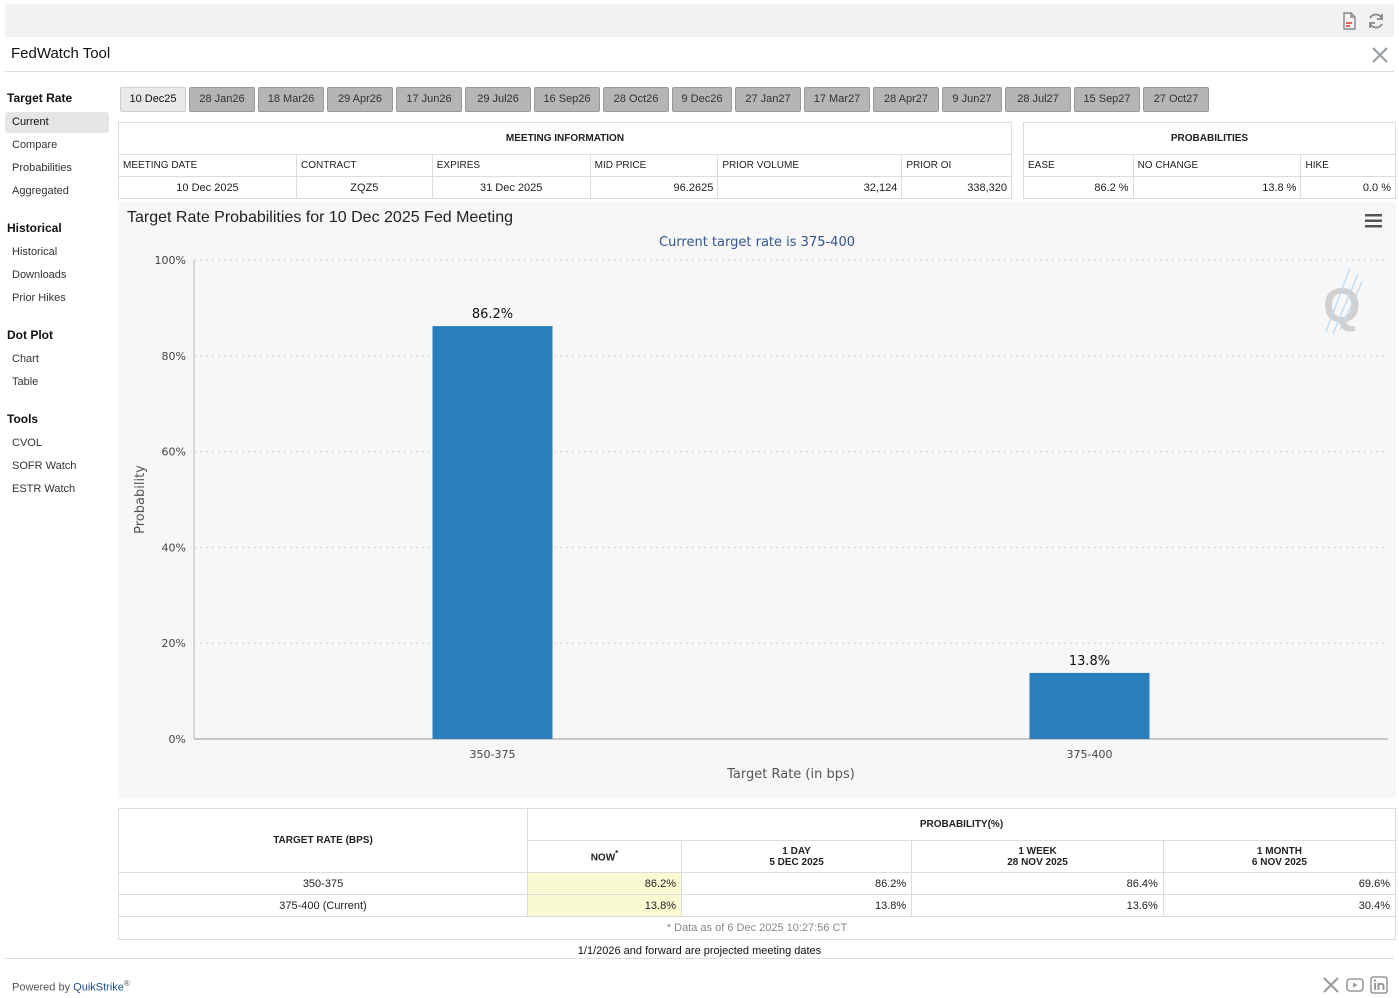  Describe the element at coordinates (1037, 851) in the screenshot. I see `period-label: 1 WEEK` at that location.